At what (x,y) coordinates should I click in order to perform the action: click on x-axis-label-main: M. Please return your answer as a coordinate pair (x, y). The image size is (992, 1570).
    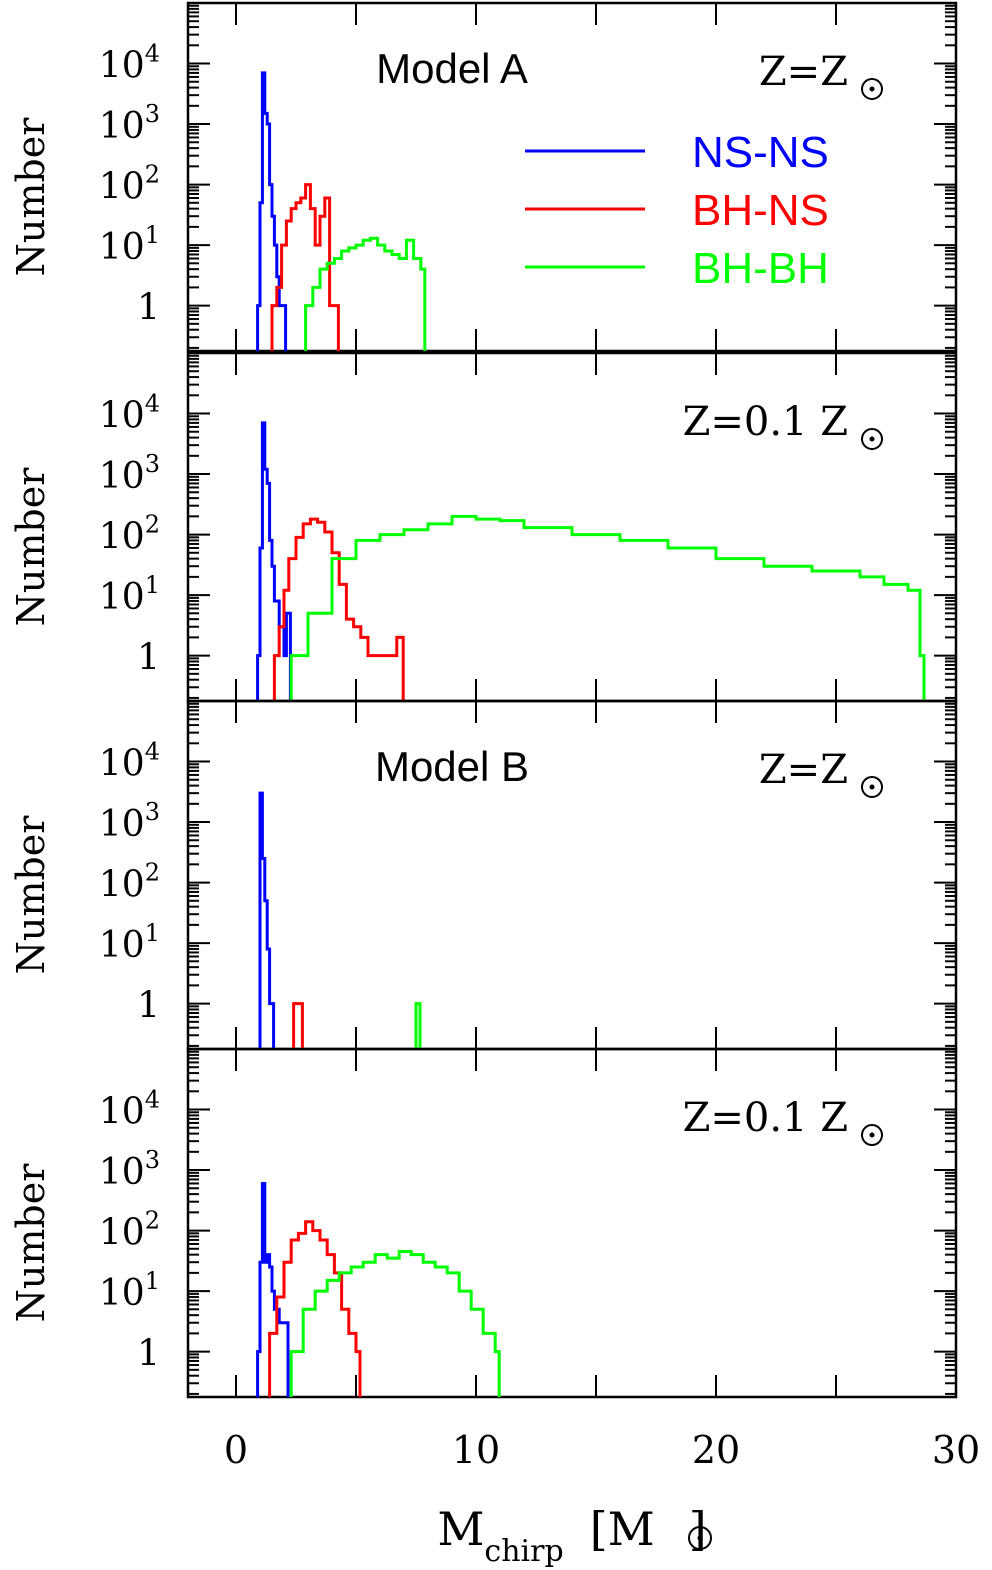
    Looking at the image, I should click on (460, 1529).